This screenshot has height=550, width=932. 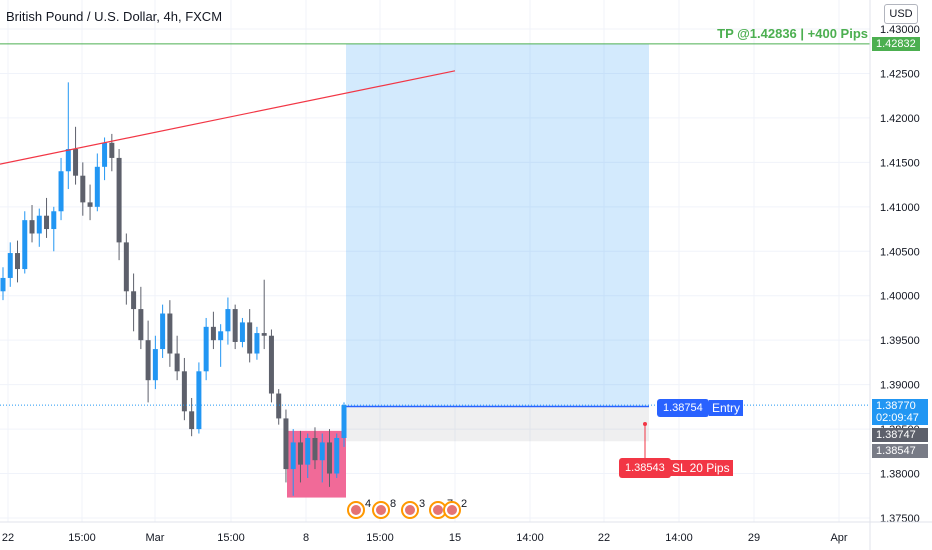 What do you see at coordinates (900, 163) in the screenshot?
I see `price-tick-label: 1.41500` at bounding box center [900, 163].